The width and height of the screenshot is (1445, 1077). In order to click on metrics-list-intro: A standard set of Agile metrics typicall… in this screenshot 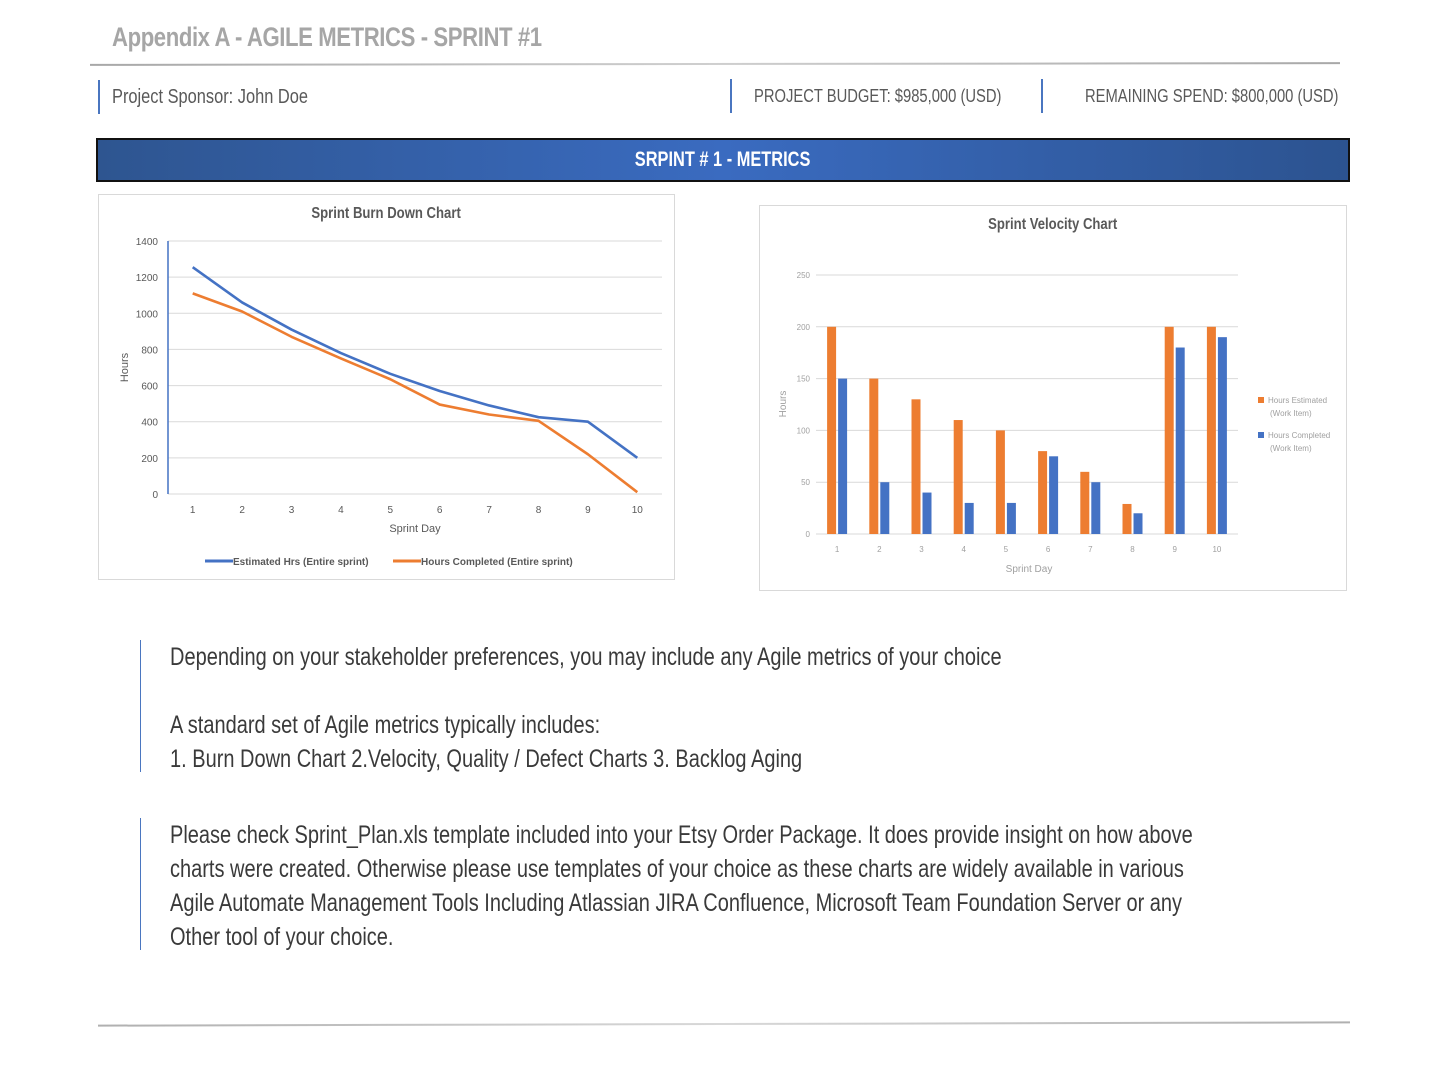, I will do `click(385, 725)`.